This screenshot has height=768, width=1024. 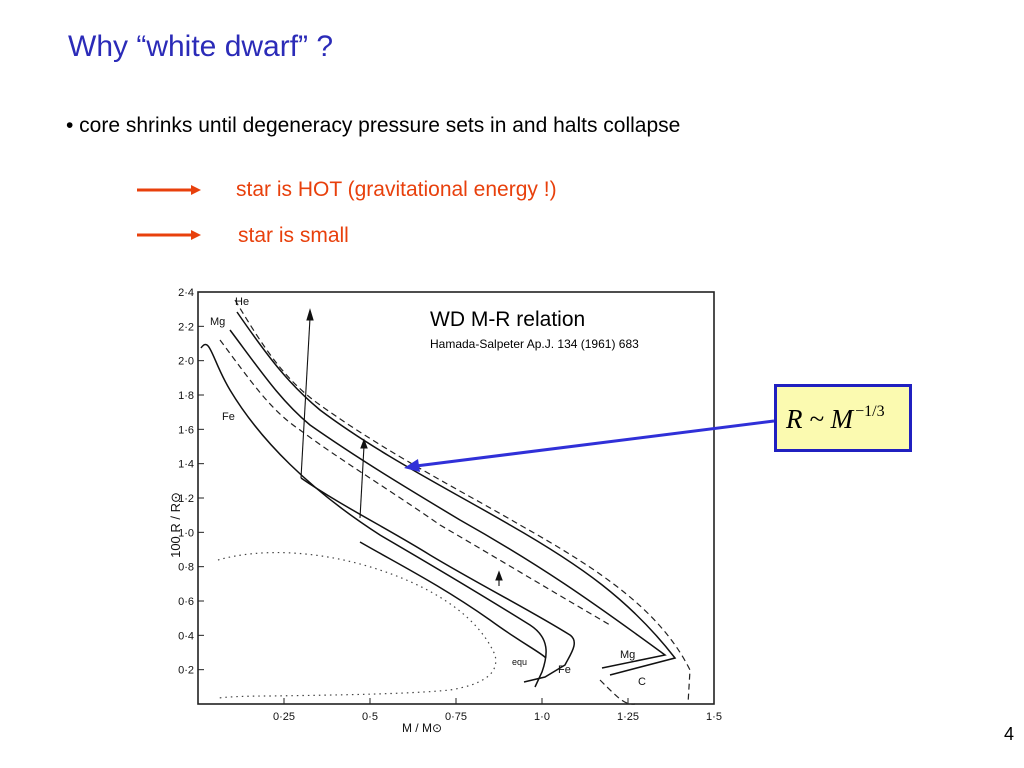 What do you see at coordinates (186, 465) in the screenshot?
I see `y-tick-label: 1·4` at bounding box center [186, 465].